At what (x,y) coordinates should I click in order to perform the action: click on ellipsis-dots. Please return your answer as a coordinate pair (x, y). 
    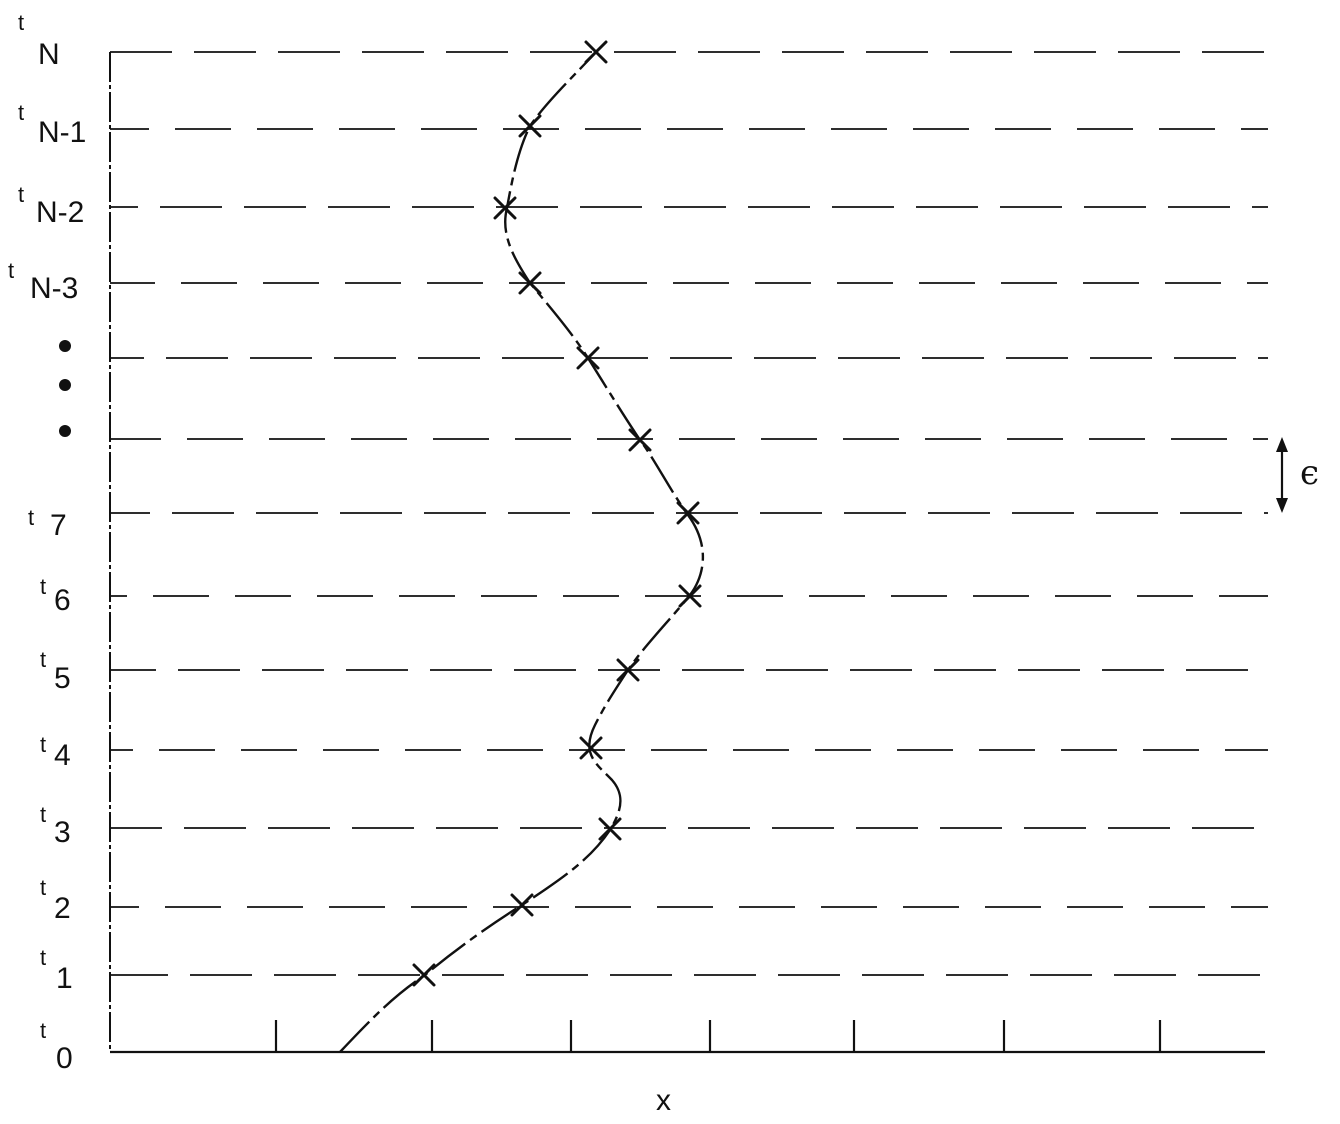
    Looking at the image, I should click on (65, 388).